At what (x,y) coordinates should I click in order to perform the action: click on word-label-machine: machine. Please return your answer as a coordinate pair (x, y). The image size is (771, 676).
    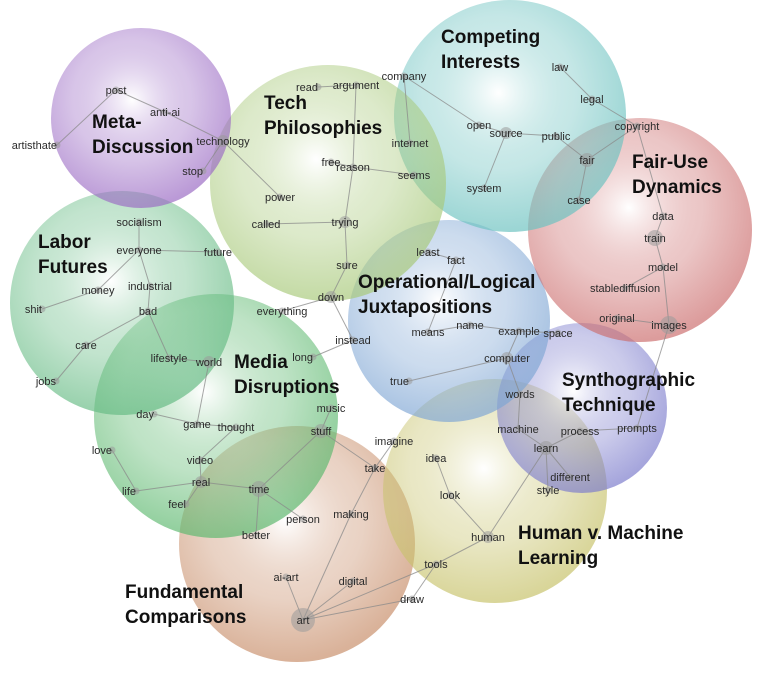
    Looking at the image, I should click on (518, 430).